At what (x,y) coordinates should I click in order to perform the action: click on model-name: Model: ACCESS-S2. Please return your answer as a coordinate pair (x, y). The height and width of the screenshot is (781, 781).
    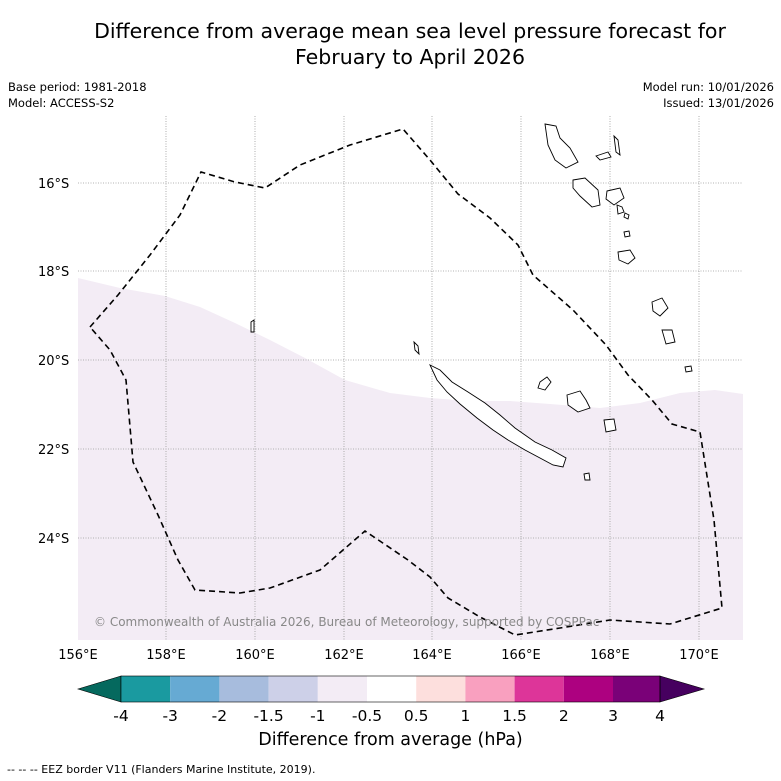
    Looking at the image, I should click on (61, 103).